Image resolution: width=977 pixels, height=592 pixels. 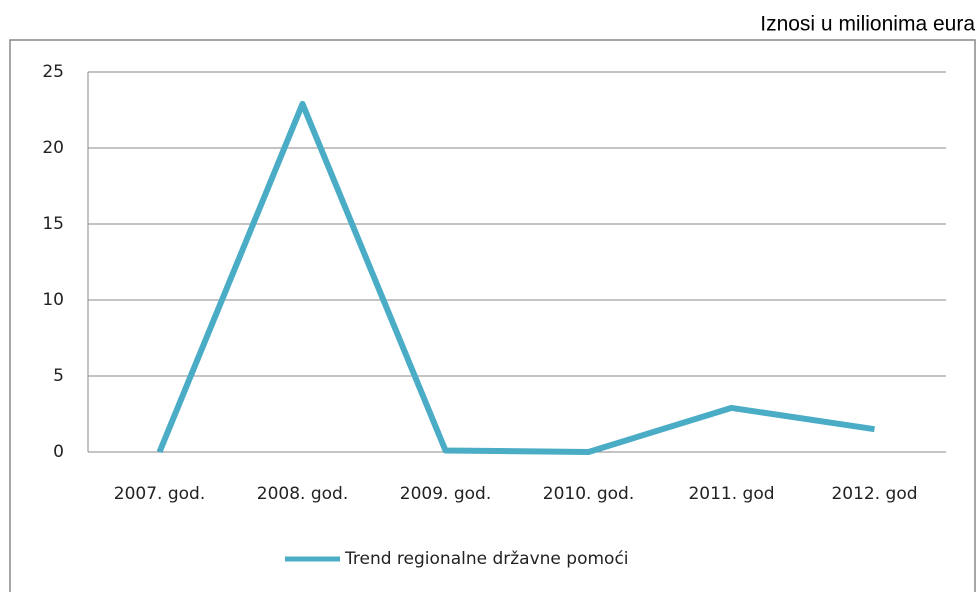 What do you see at coordinates (53, 224) in the screenshot?
I see `y-tick-label: 15` at bounding box center [53, 224].